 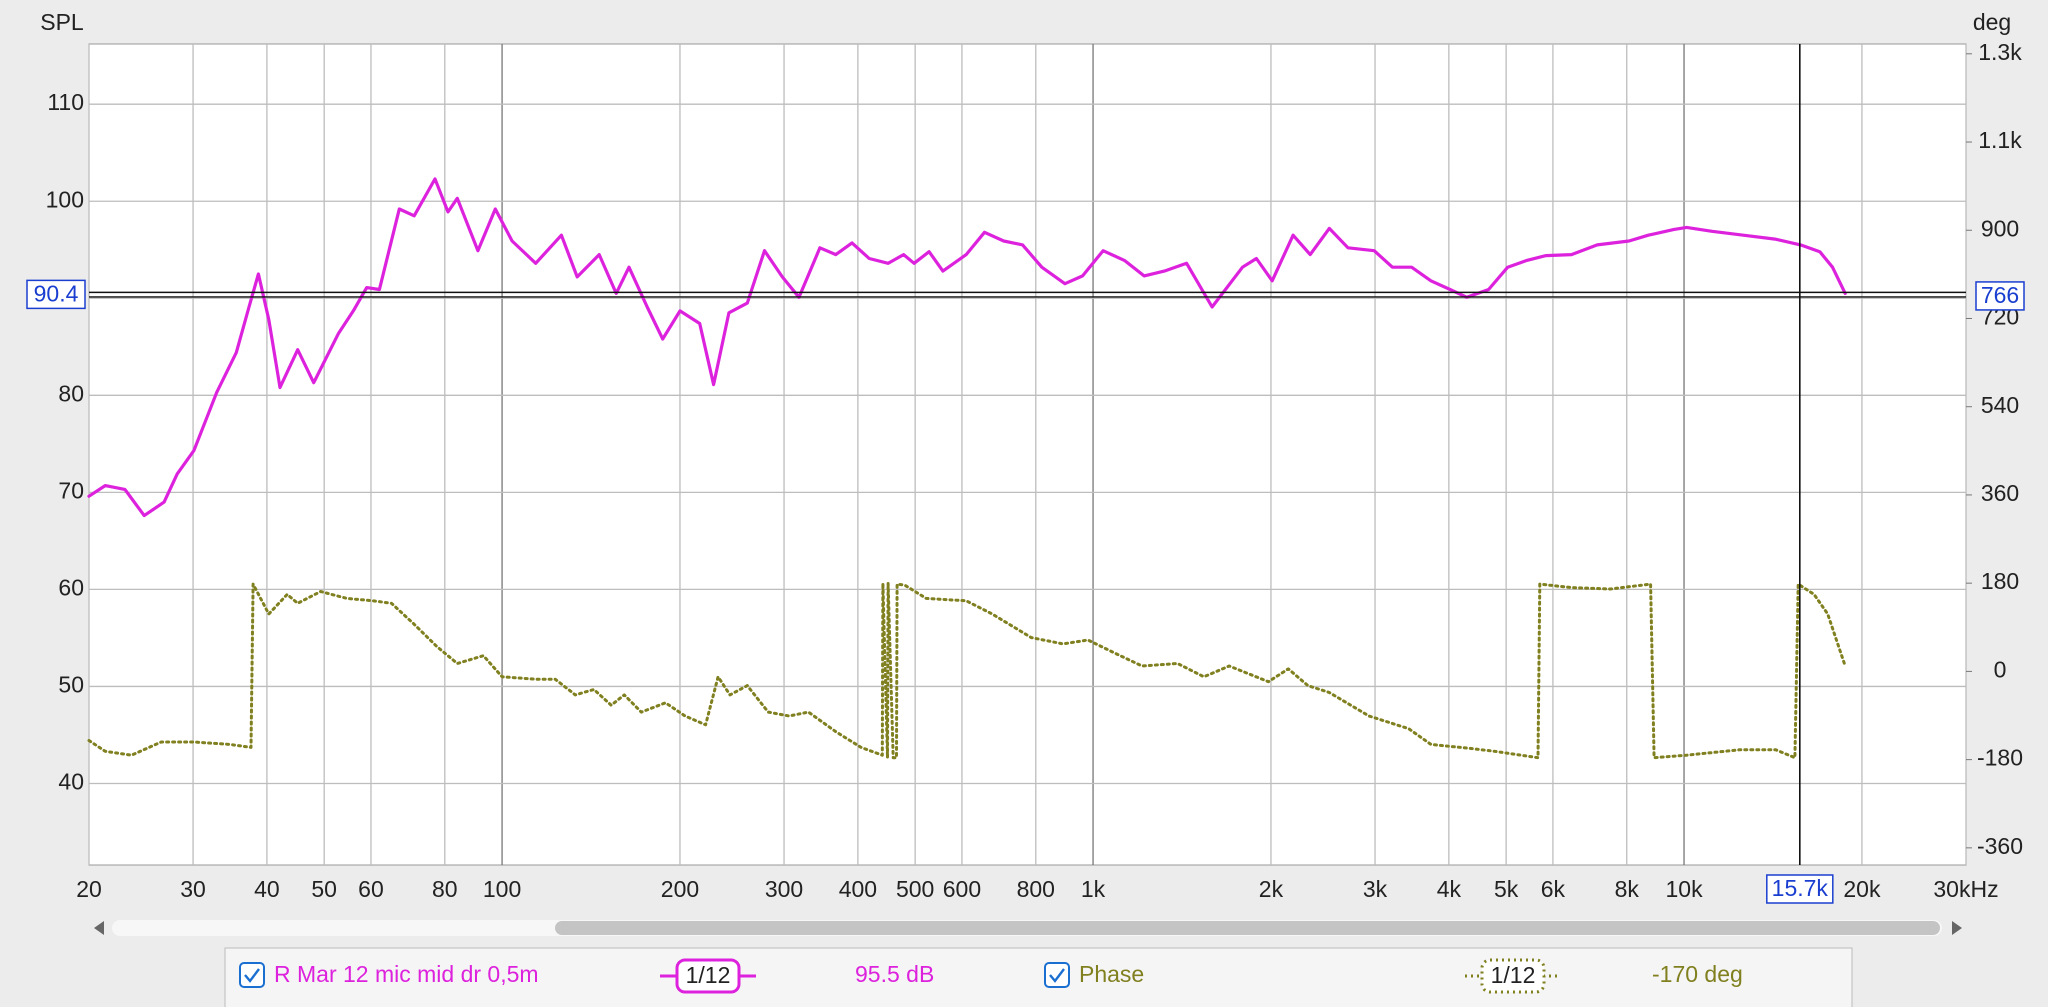 What do you see at coordinates (371, 889) in the screenshot?
I see `x-tick-label: 60` at bounding box center [371, 889].